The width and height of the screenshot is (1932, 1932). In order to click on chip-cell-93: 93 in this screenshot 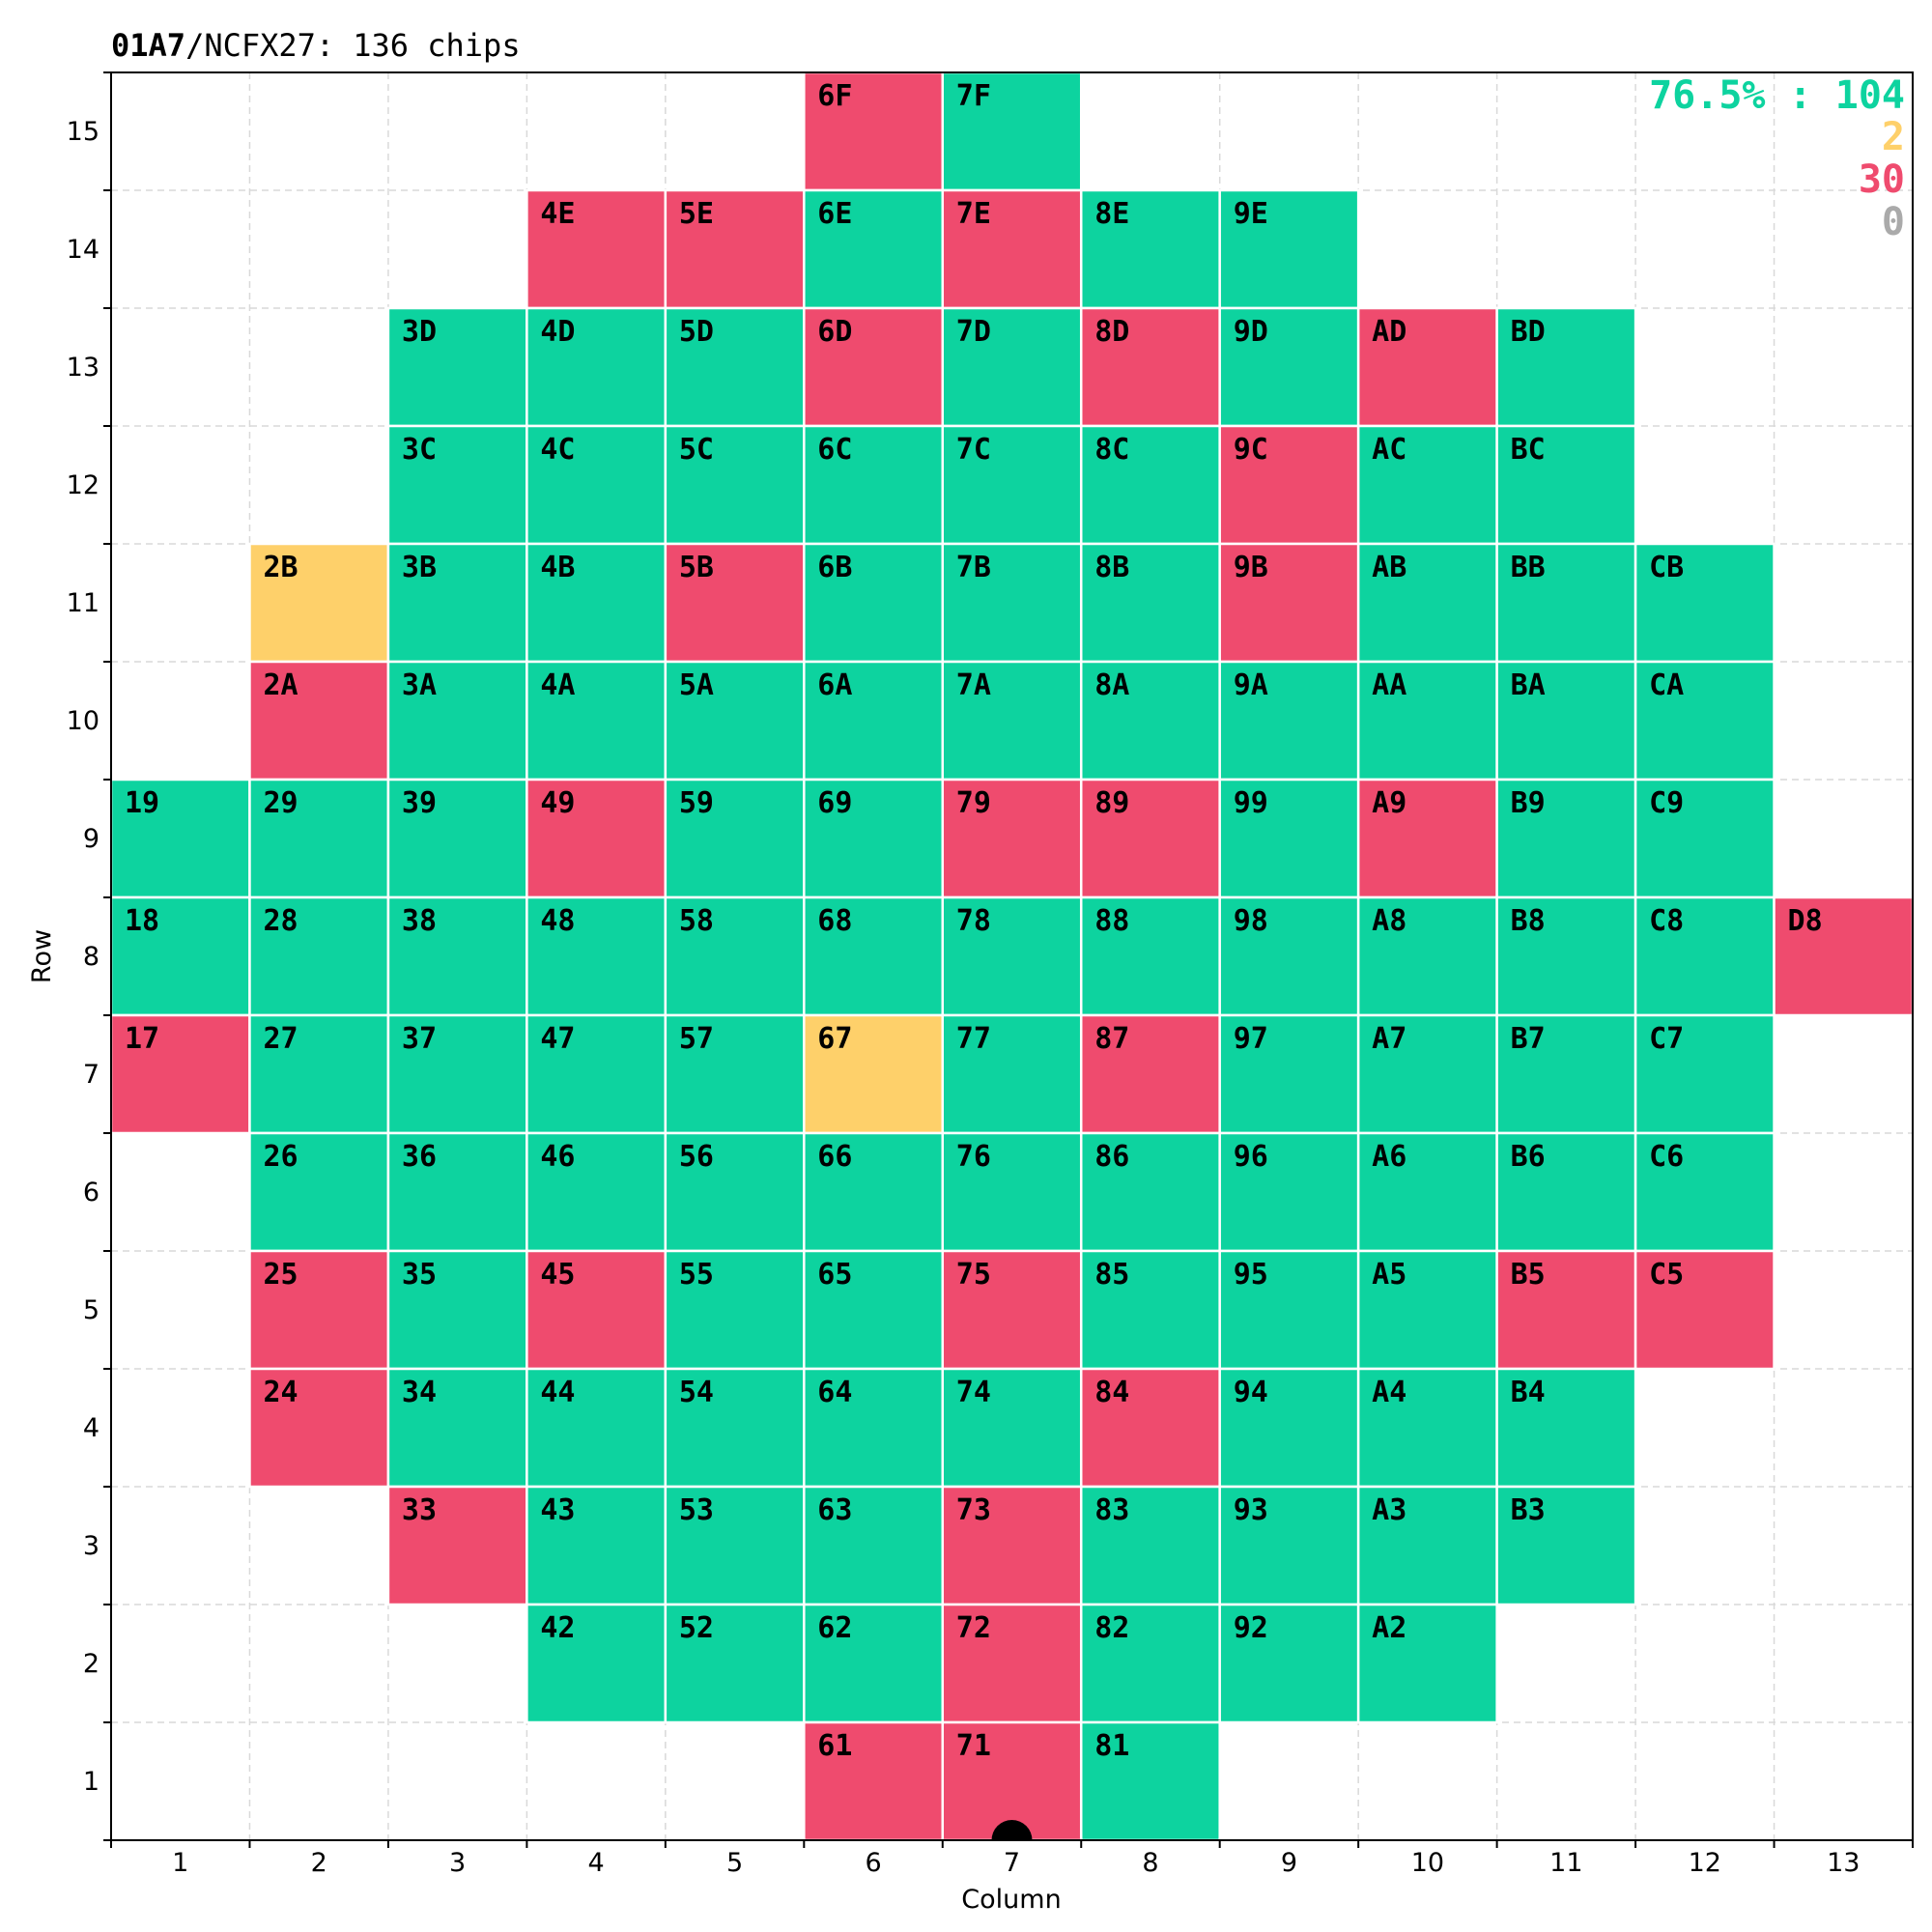, I will do `click(1289, 1545)`.